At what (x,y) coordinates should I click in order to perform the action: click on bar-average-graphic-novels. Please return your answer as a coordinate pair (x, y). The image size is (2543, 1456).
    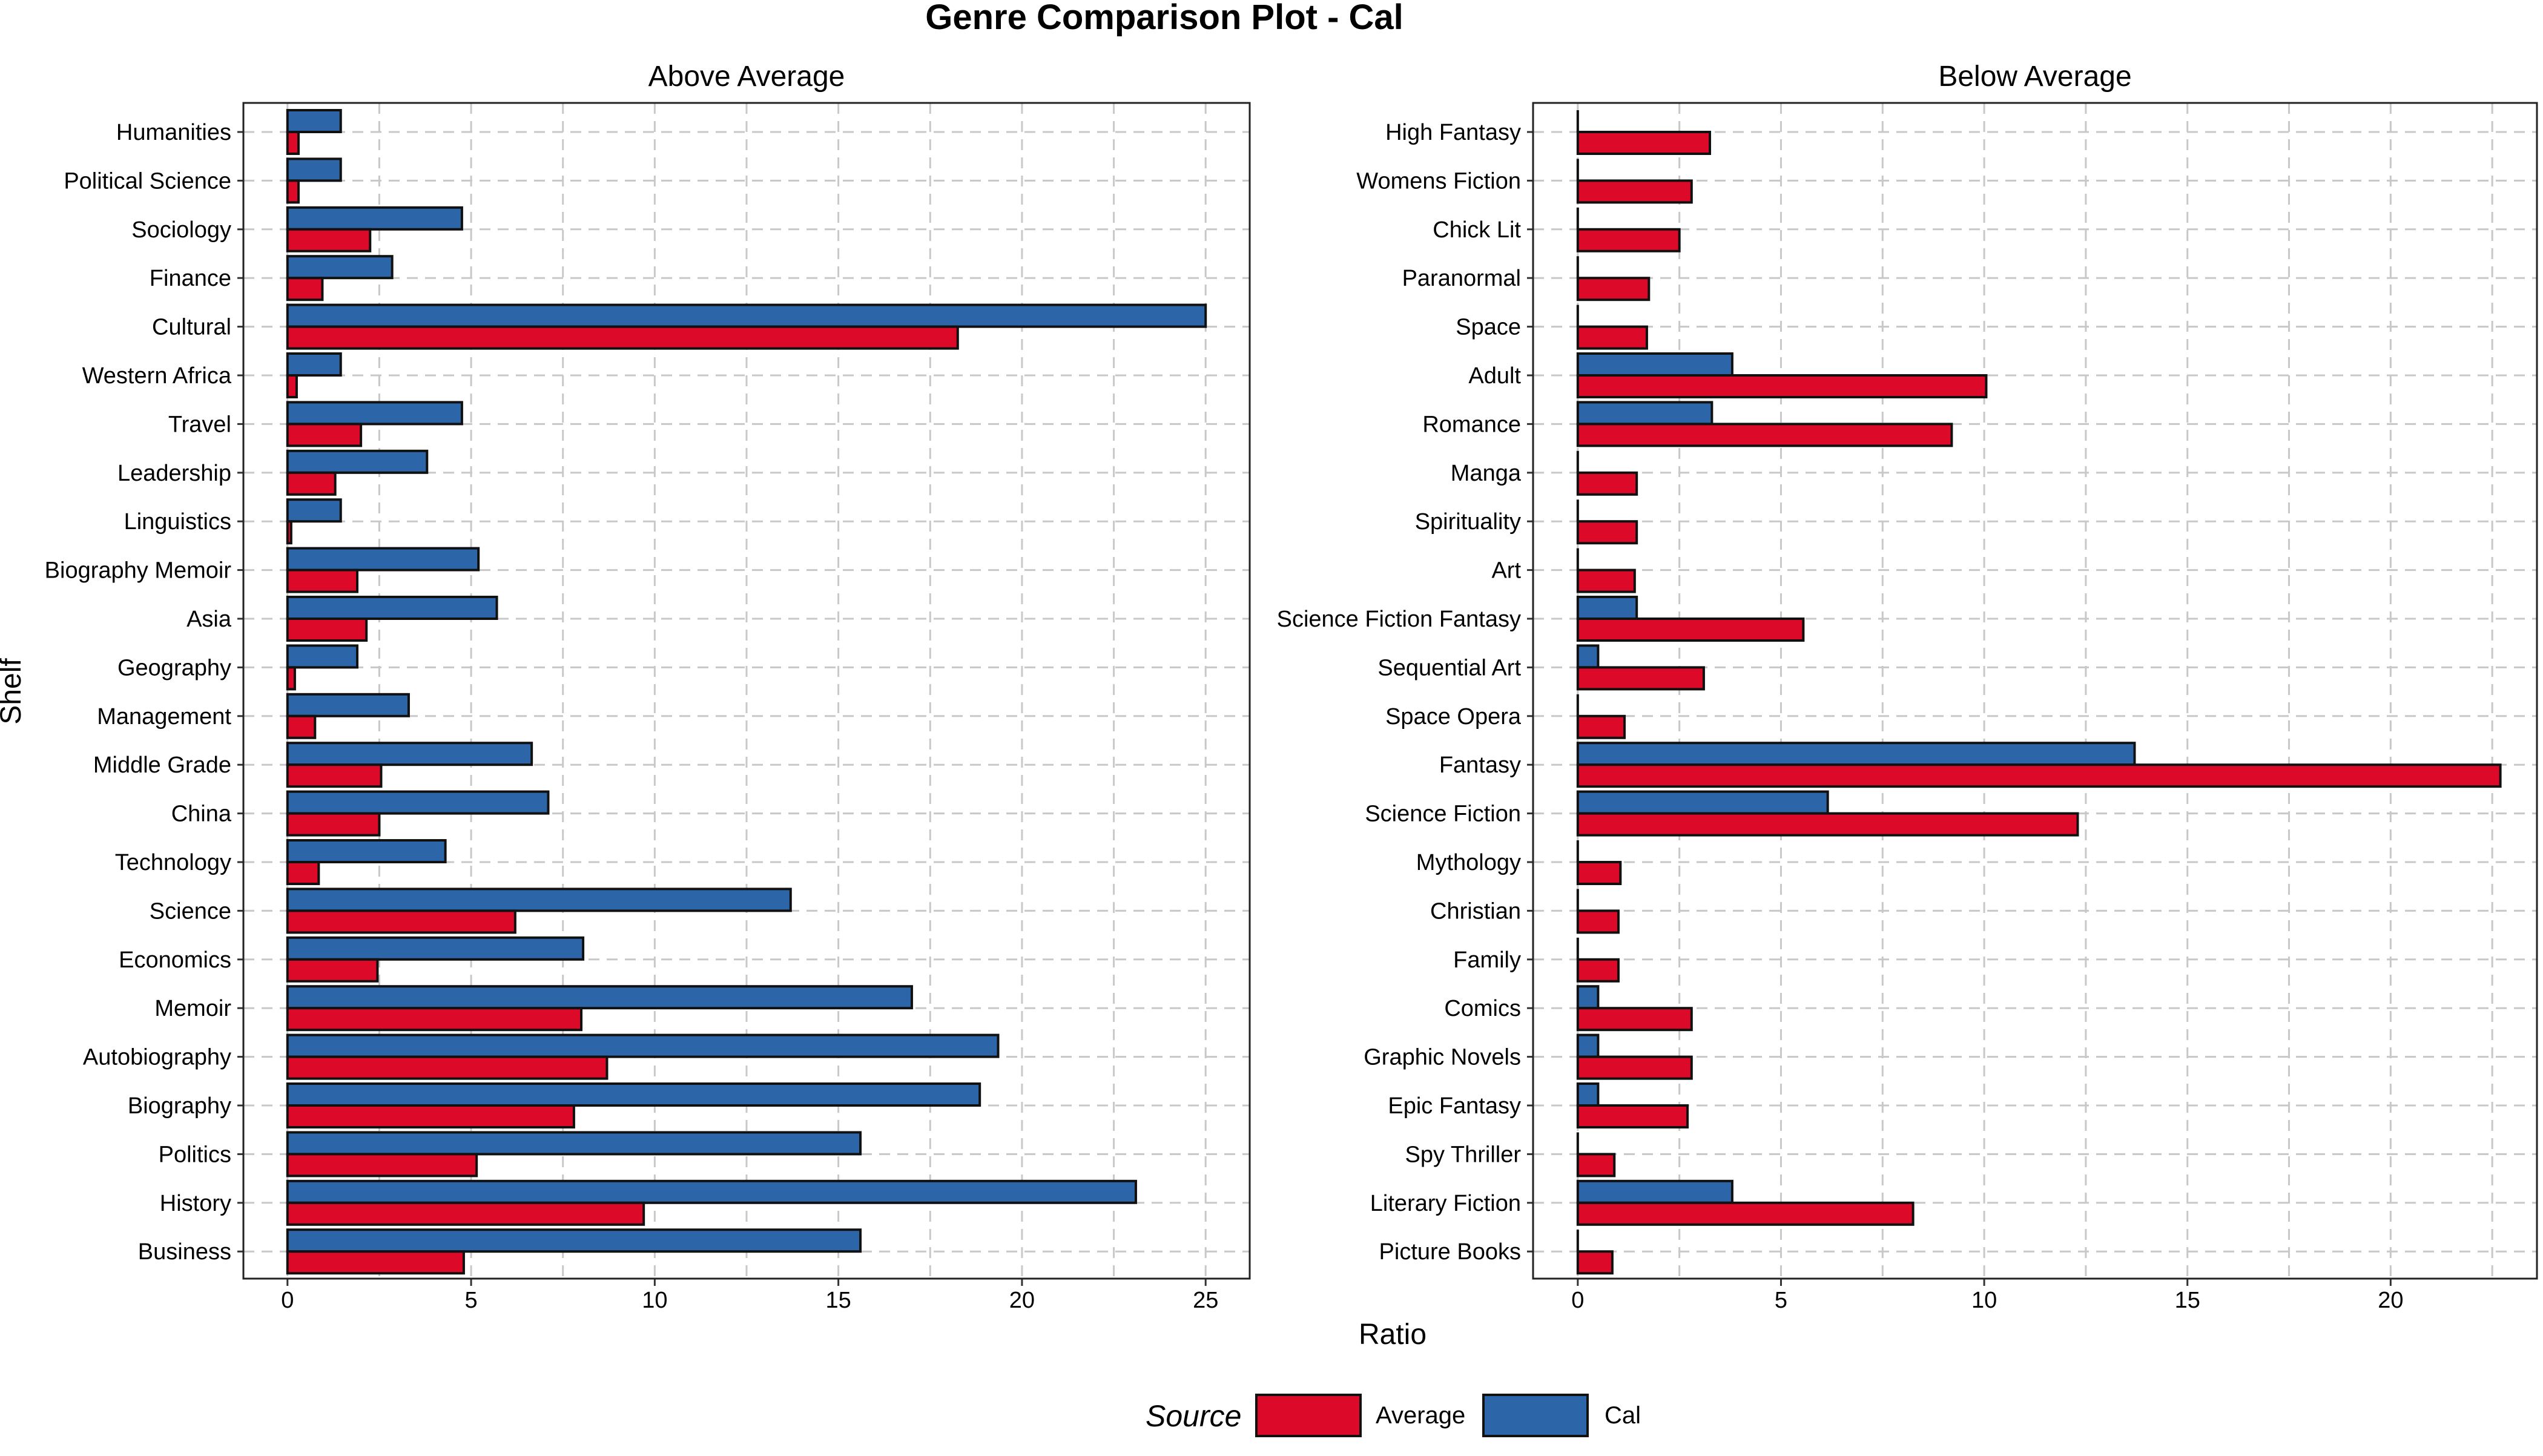
    Looking at the image, I should click on (1635, 1067).